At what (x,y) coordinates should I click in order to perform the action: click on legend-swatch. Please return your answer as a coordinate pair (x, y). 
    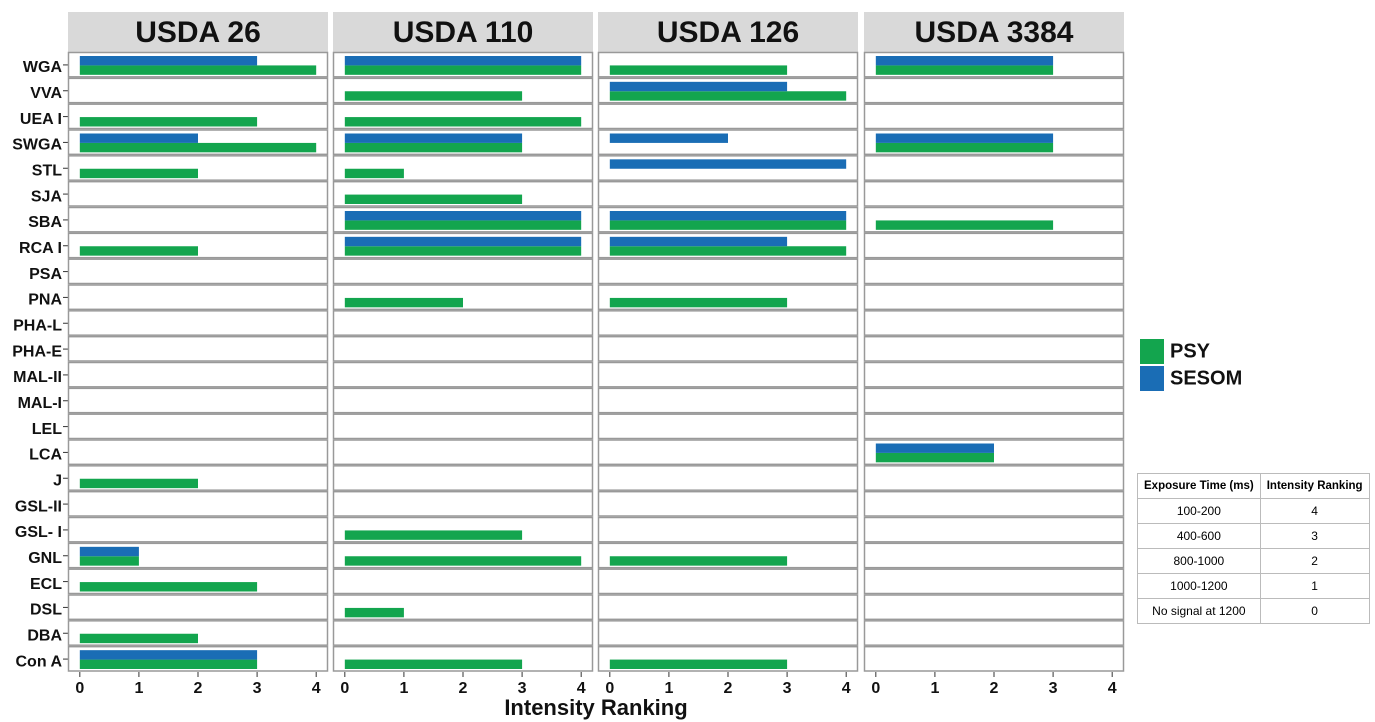
    Looking at the image, I should click on (1152, 378).